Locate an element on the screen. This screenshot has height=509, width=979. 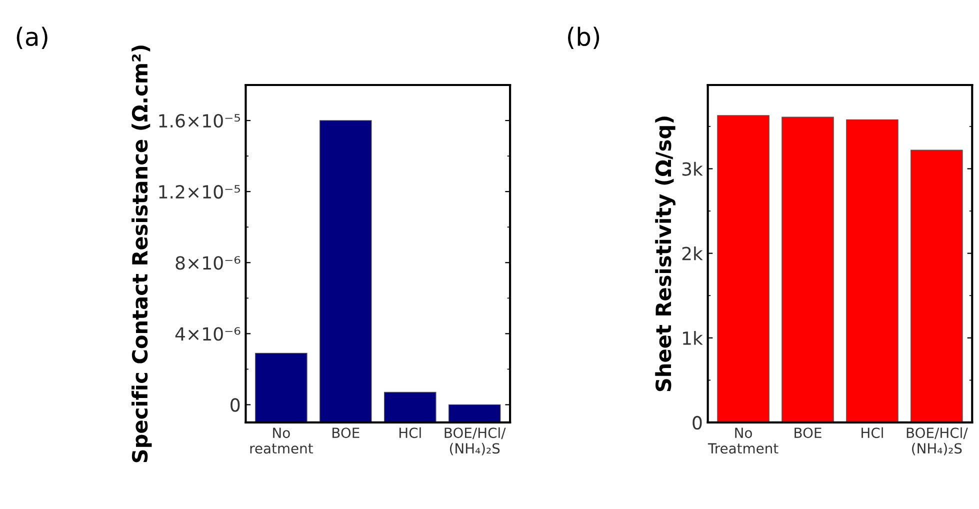
y-tick-label: 1.2×10⁻⁵ is located at coordinates (199, 192).